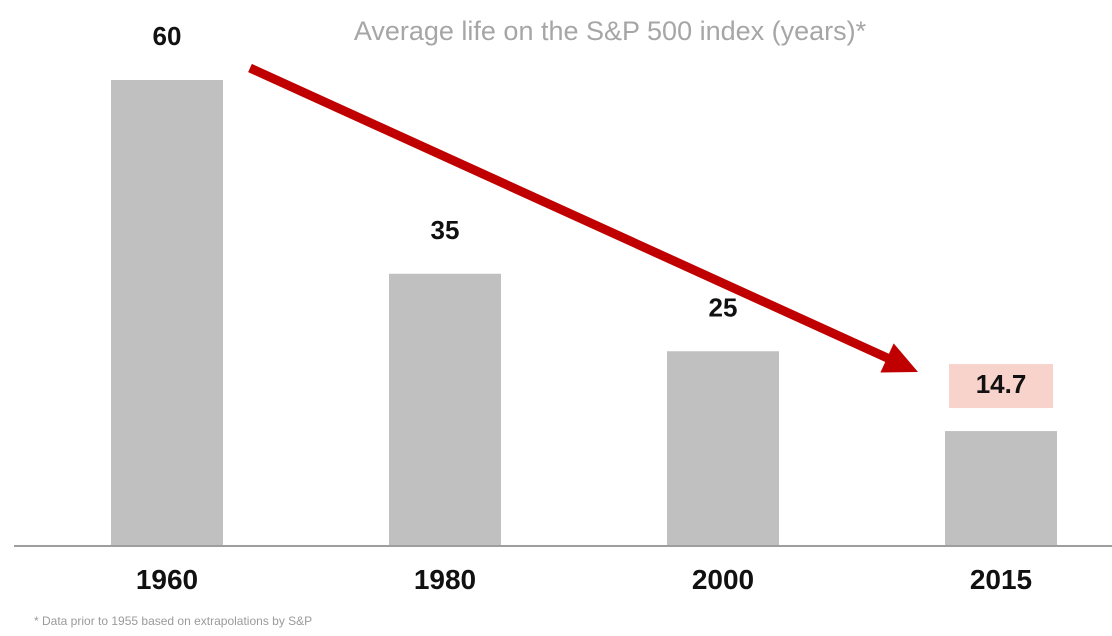  I want to click on x-tick-1980: 1980, so click(445, 579).